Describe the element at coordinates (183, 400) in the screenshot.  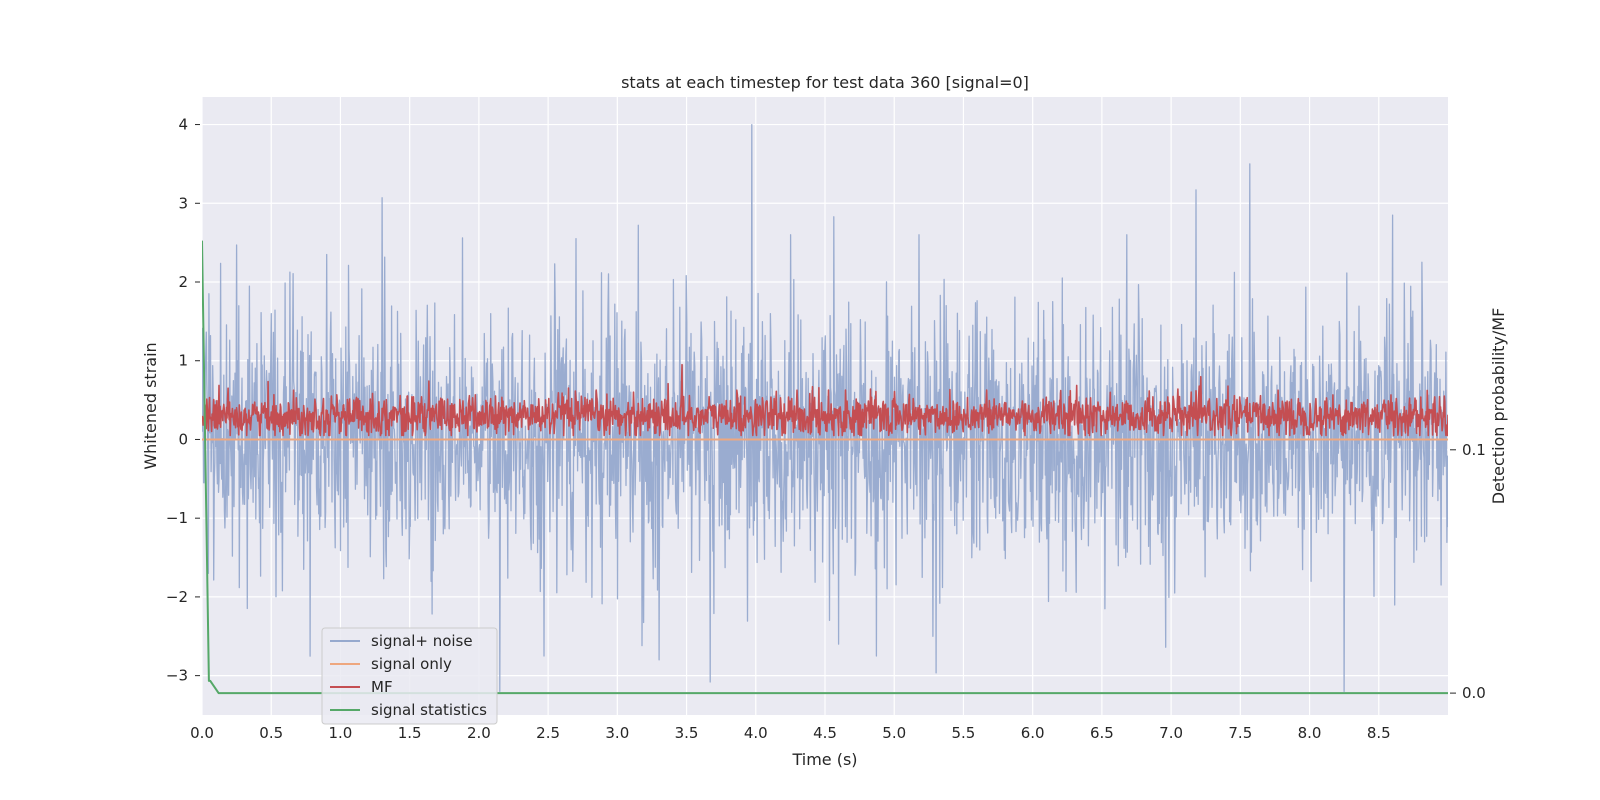
I see `y-axis-ticks: −3 −2 −1 0 1 2 3 4` at that location.